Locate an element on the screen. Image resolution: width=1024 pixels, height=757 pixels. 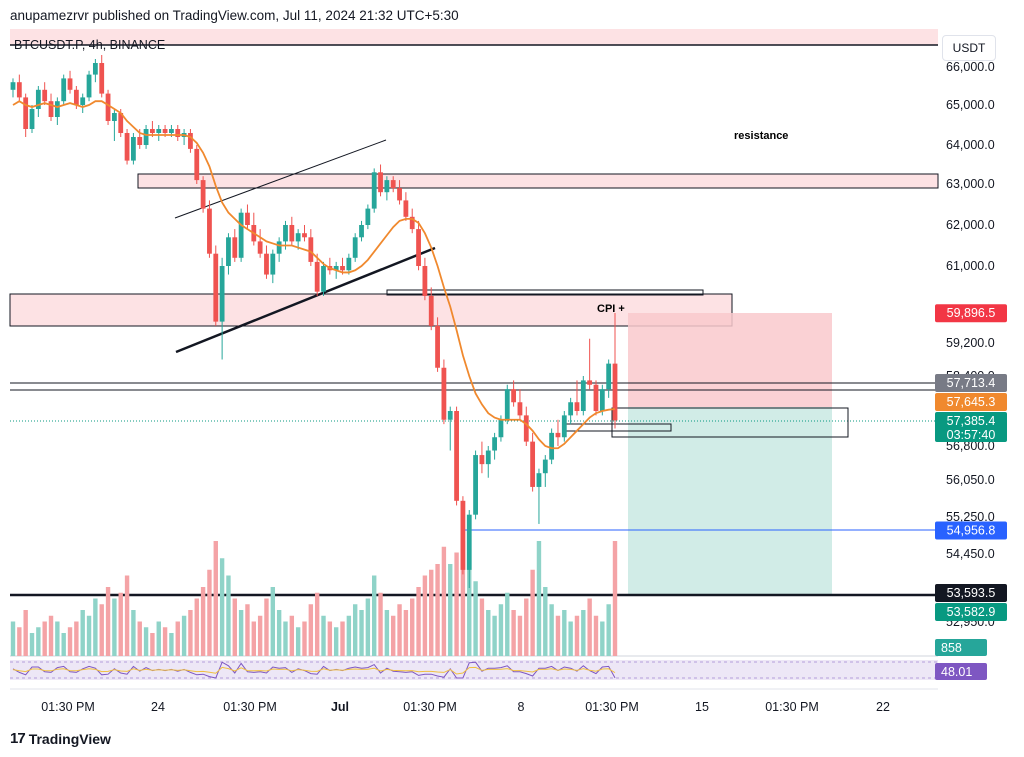
x-tick-label: Jul is located at coordinates (340, 707).